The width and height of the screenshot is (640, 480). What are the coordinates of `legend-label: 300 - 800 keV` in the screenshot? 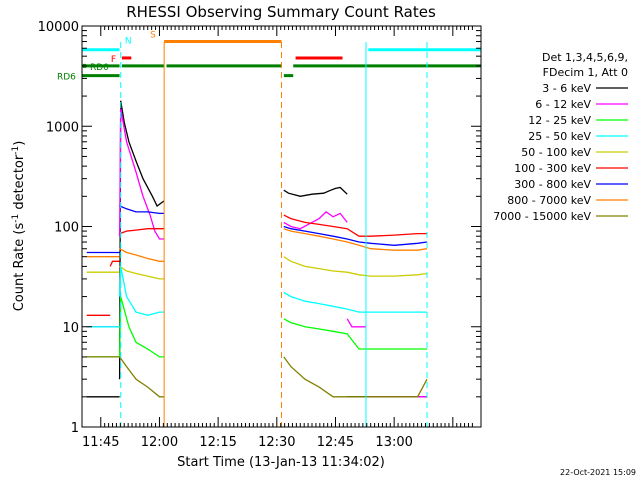 It's located at (552, 184).